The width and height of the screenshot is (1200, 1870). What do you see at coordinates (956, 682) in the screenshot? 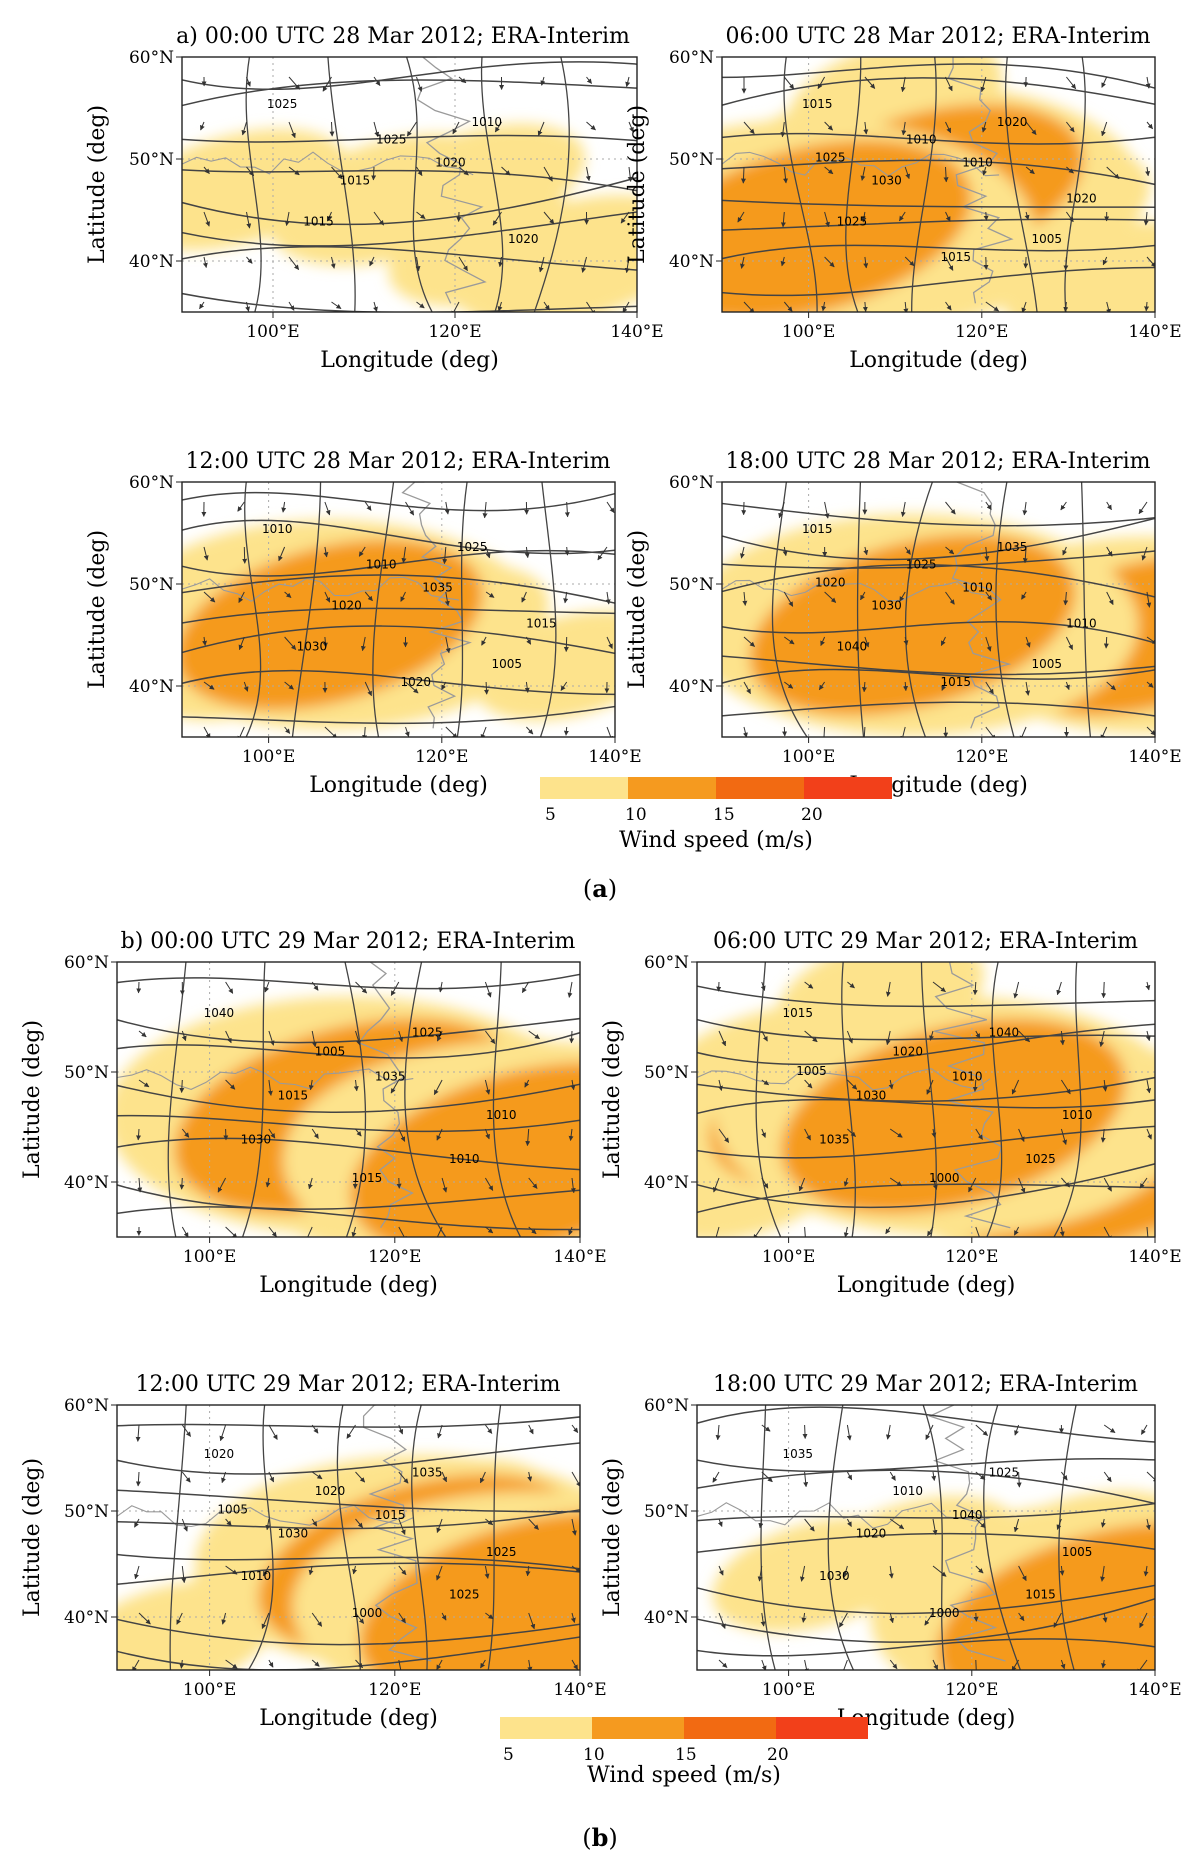
I see `isobar-label: 1015` at bounding box center [956, 682].